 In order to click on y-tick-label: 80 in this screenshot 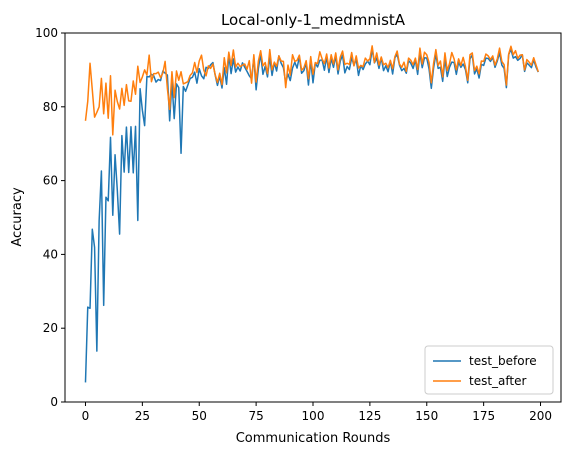, I will do `click(50, 107)`.